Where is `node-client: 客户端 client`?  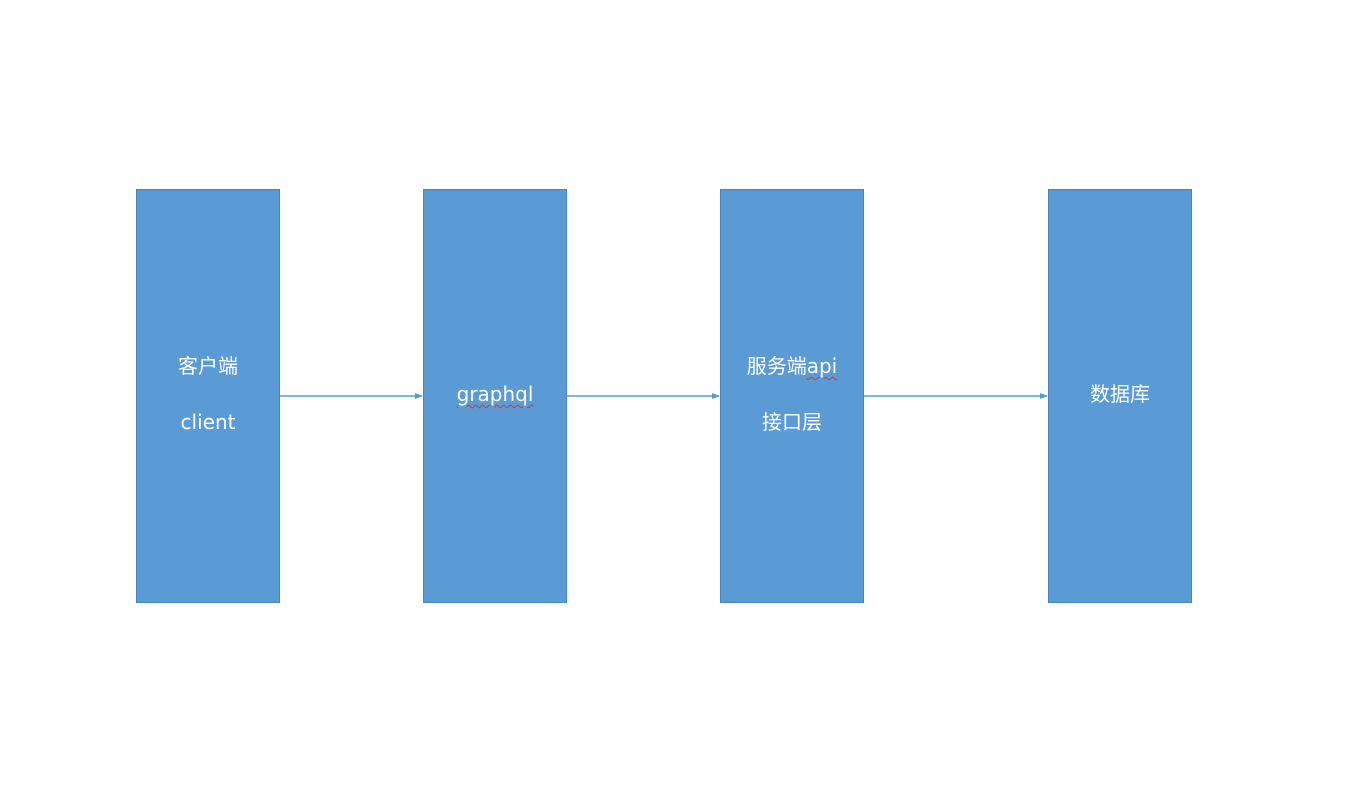 node-client: 客户端 client is located at coordinates (208, 396).